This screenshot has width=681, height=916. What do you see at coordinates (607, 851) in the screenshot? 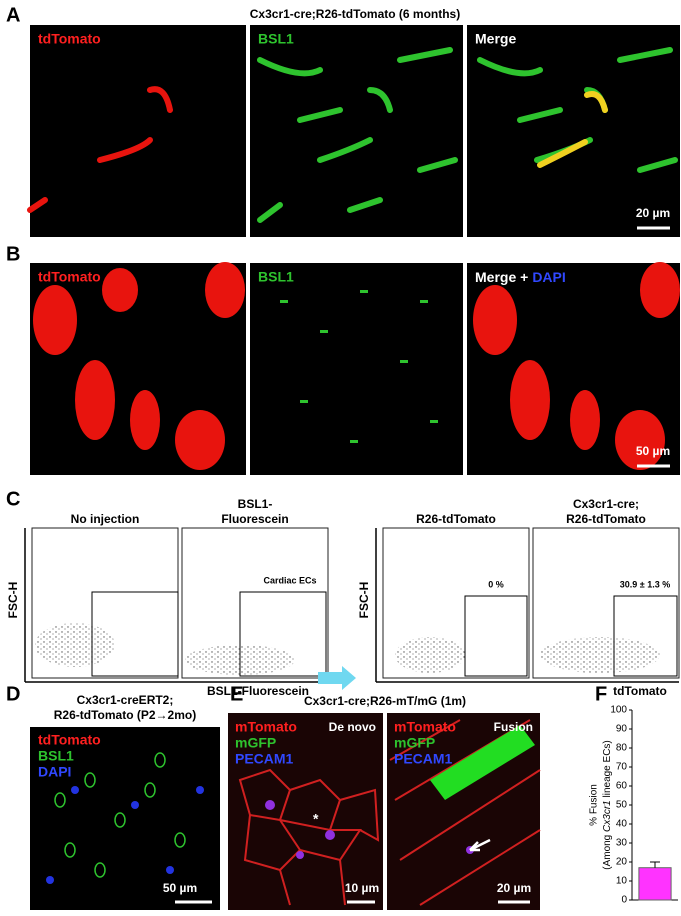
I see `y-axis-label: (Among` at bounding box center [607, 851].